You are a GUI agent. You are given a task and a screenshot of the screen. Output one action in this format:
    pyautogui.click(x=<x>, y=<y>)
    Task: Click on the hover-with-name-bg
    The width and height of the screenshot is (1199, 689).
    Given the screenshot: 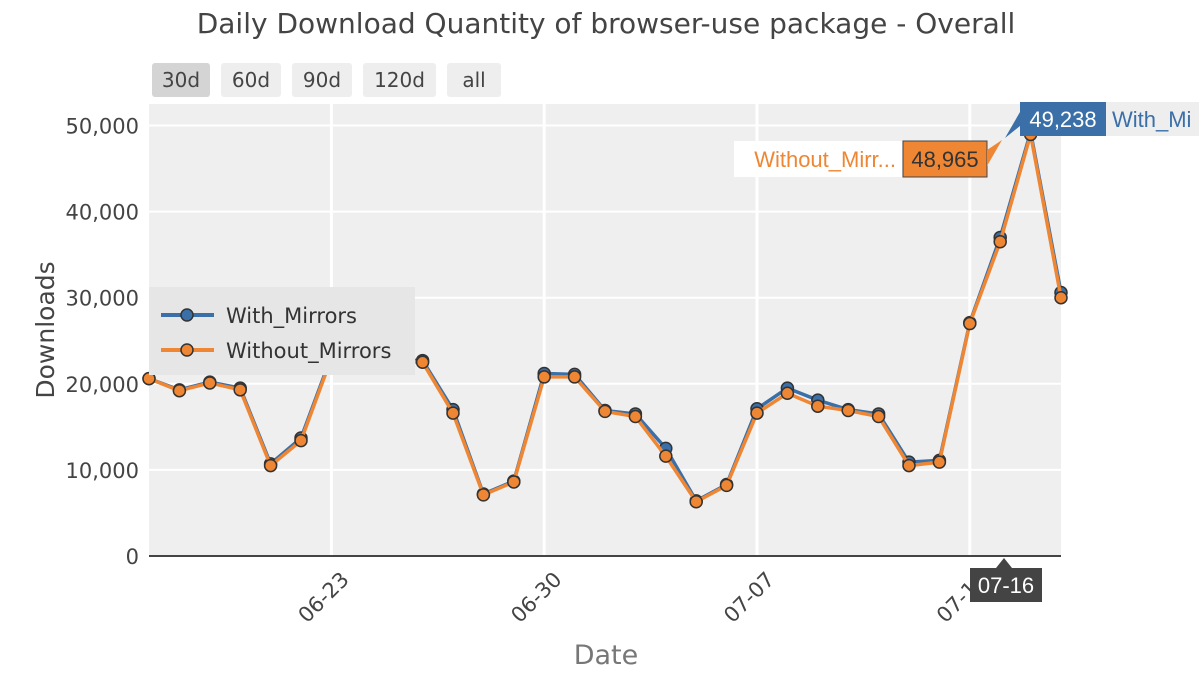 What is the action you would take?
    pyautogui.click(x=1152, y=119)
    